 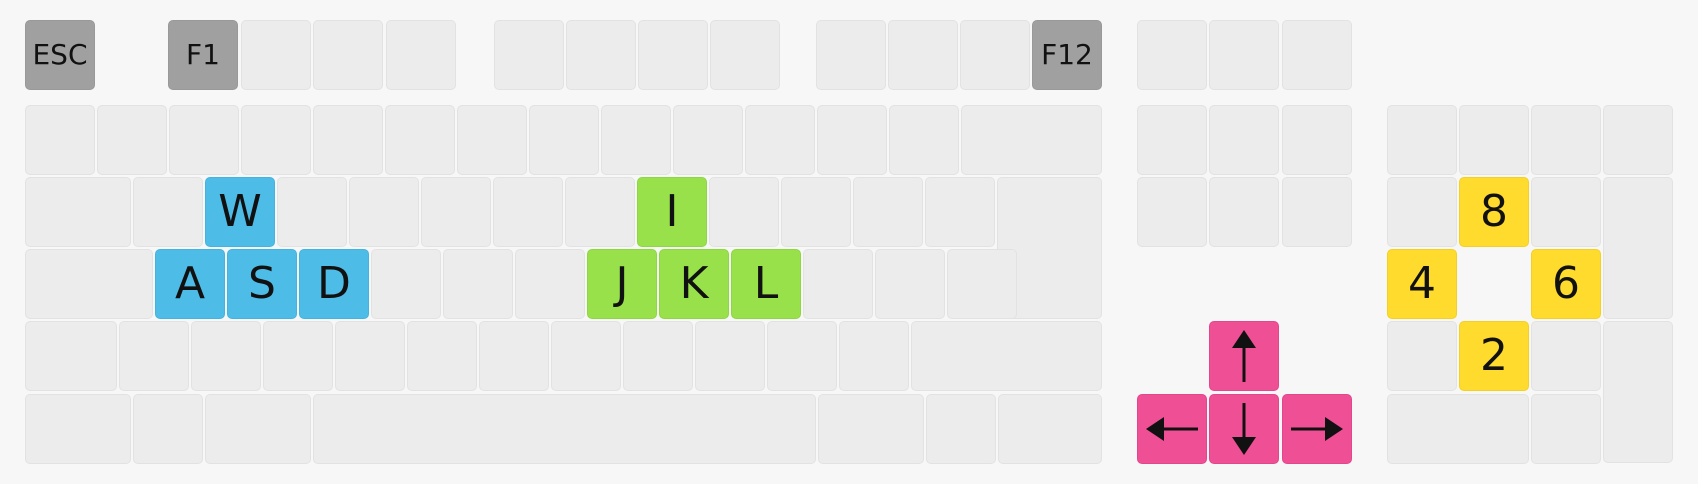 I want to click on key-f, so click(x=406, y=284).